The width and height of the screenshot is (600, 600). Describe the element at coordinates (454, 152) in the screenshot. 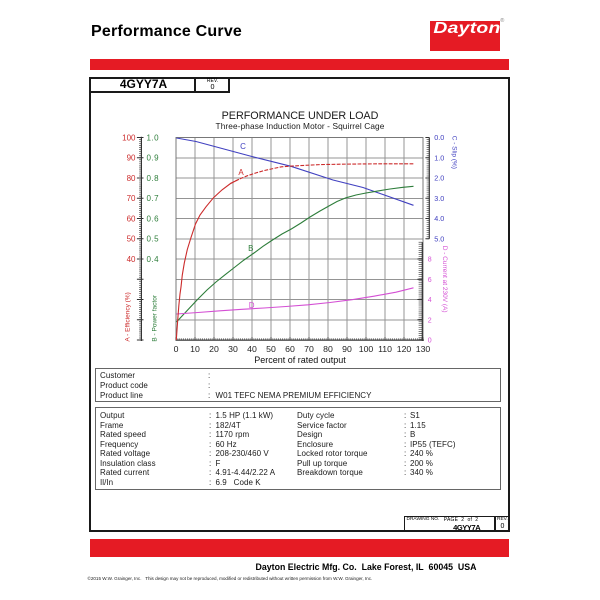

I see `svg-text: C - Slip (%)` at that location.